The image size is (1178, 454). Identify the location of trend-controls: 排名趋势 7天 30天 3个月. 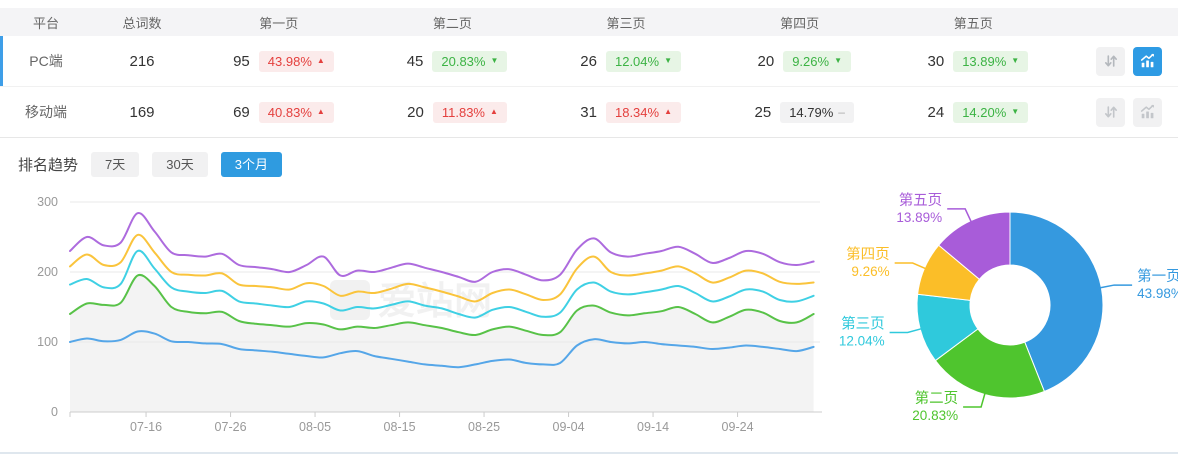
(589, 157).